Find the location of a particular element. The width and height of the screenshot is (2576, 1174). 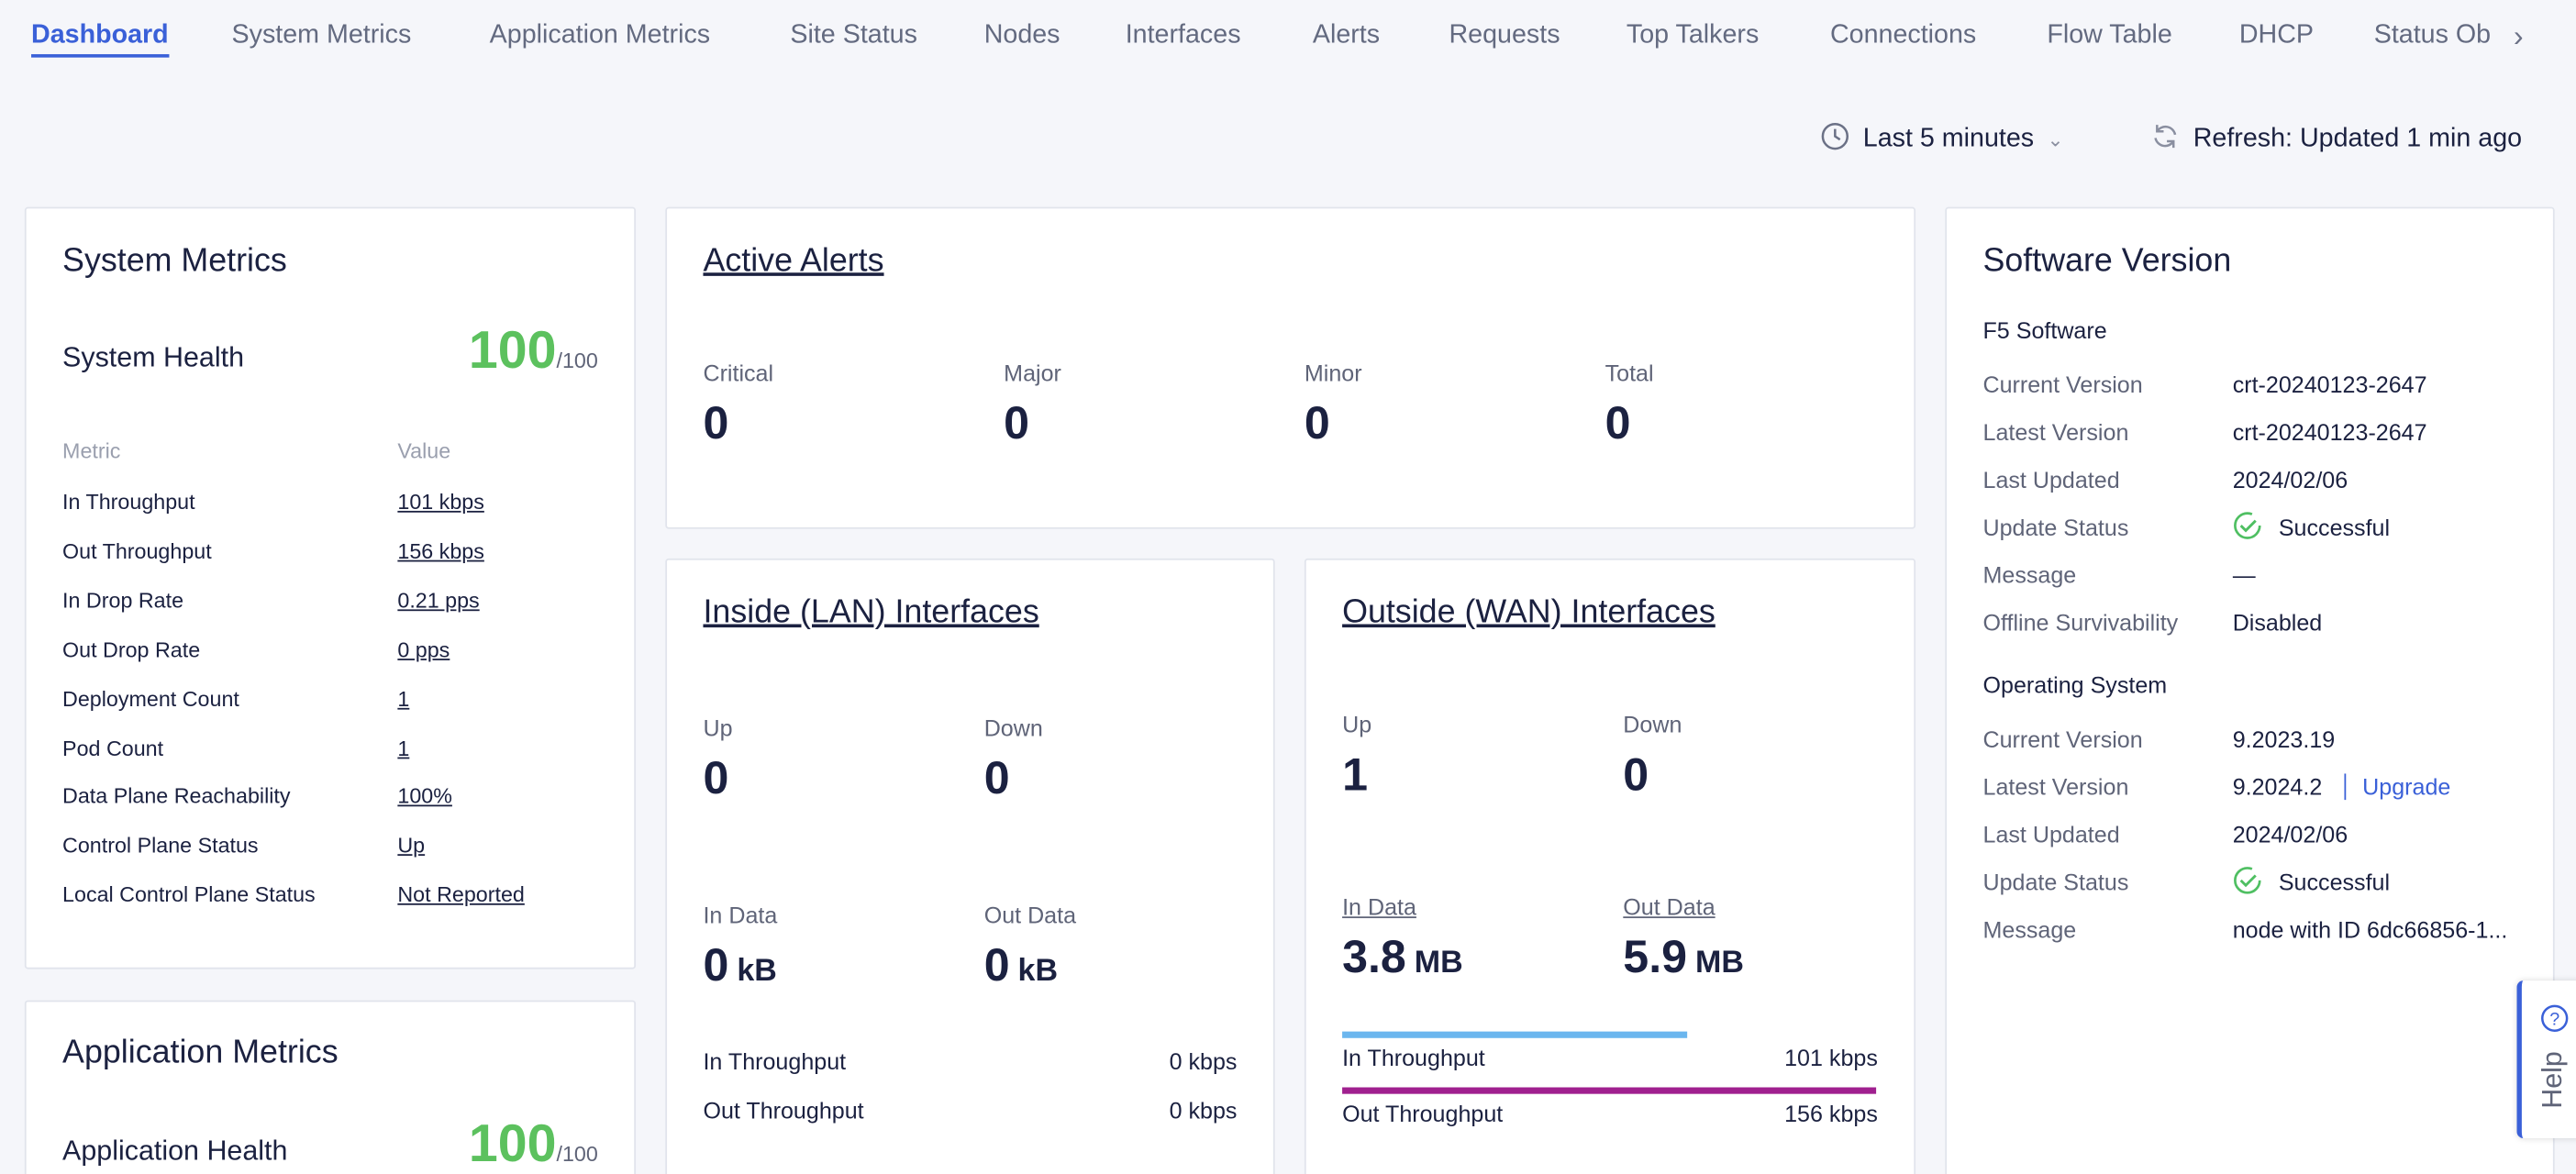

column-header: Value is located at coordinates (423, 450).